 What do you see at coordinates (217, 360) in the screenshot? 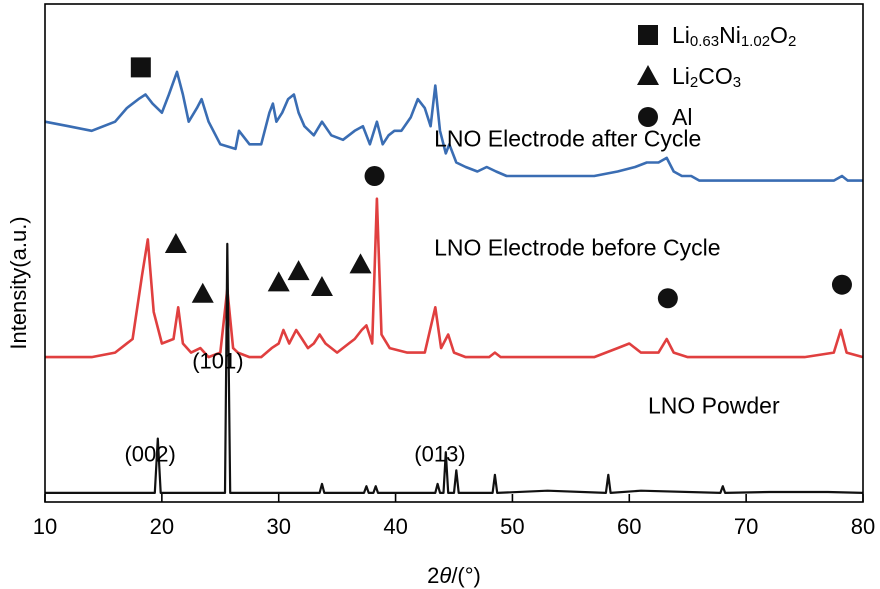
I see `peak-label: (101)` at bounding box center [217, 360].